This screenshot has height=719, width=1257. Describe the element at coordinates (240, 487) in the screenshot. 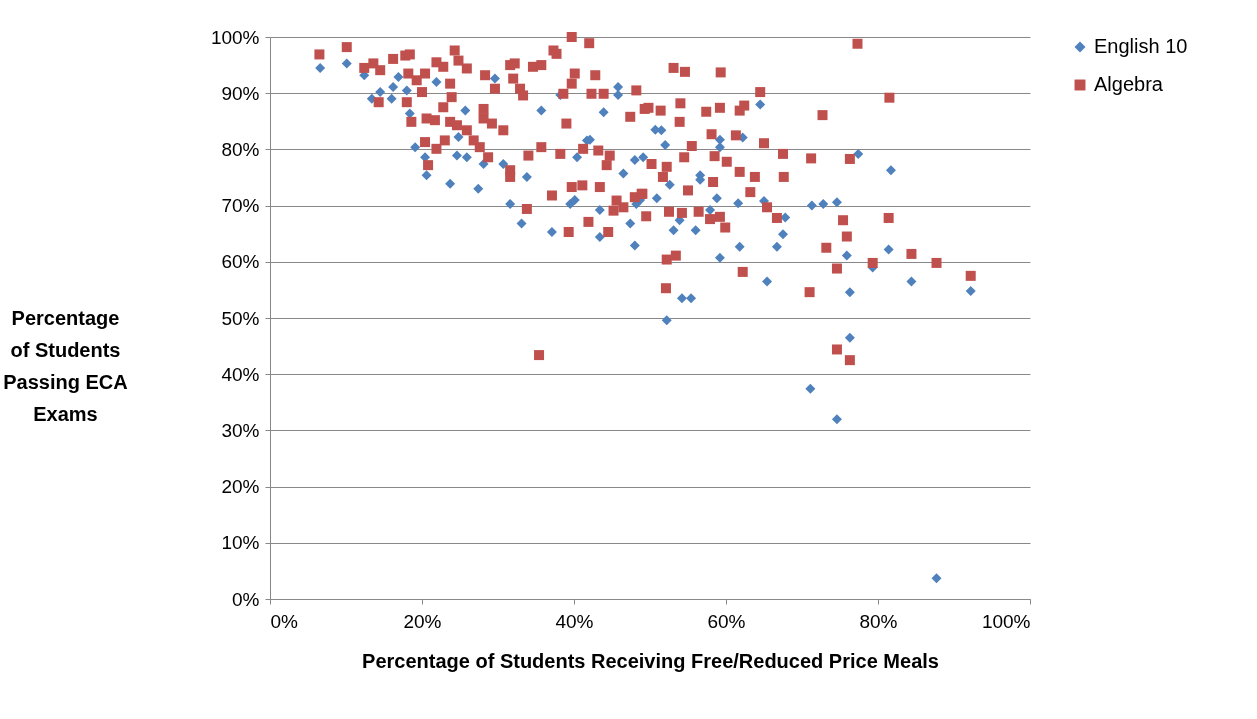

I see `y-tick-label: 20%` at that location.